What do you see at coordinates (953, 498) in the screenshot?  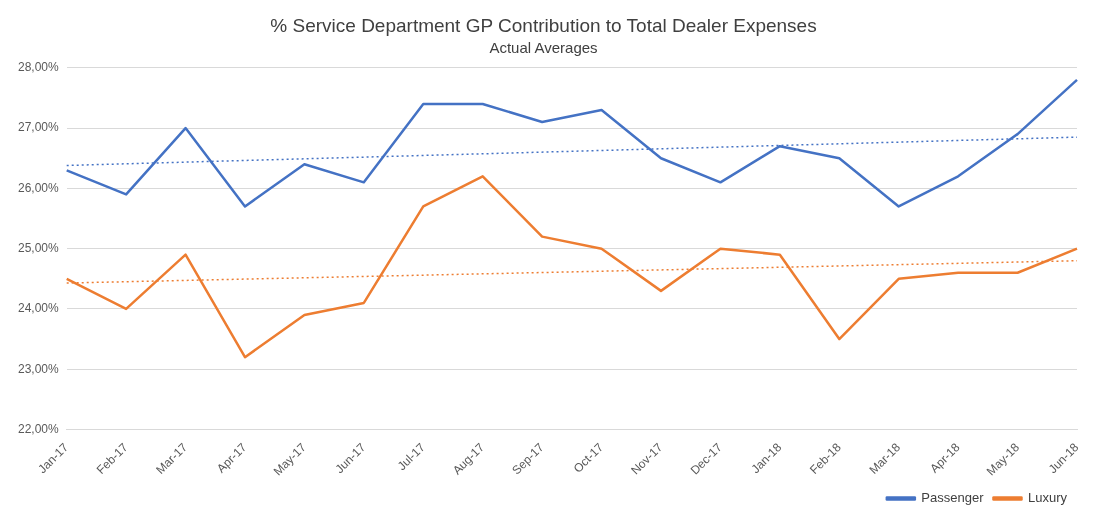 I see `legend-label: Passenger` at bounding box center [953, 498].